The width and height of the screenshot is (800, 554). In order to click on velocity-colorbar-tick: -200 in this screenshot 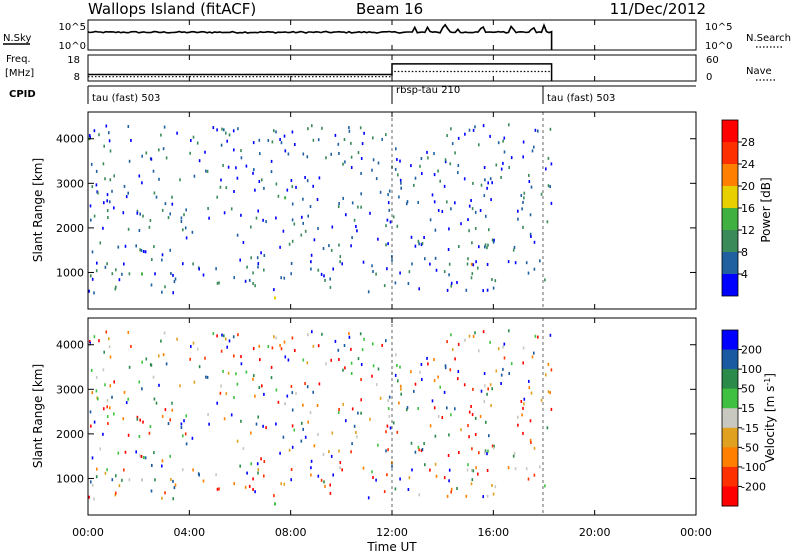, I will do `click(753, 486)`.